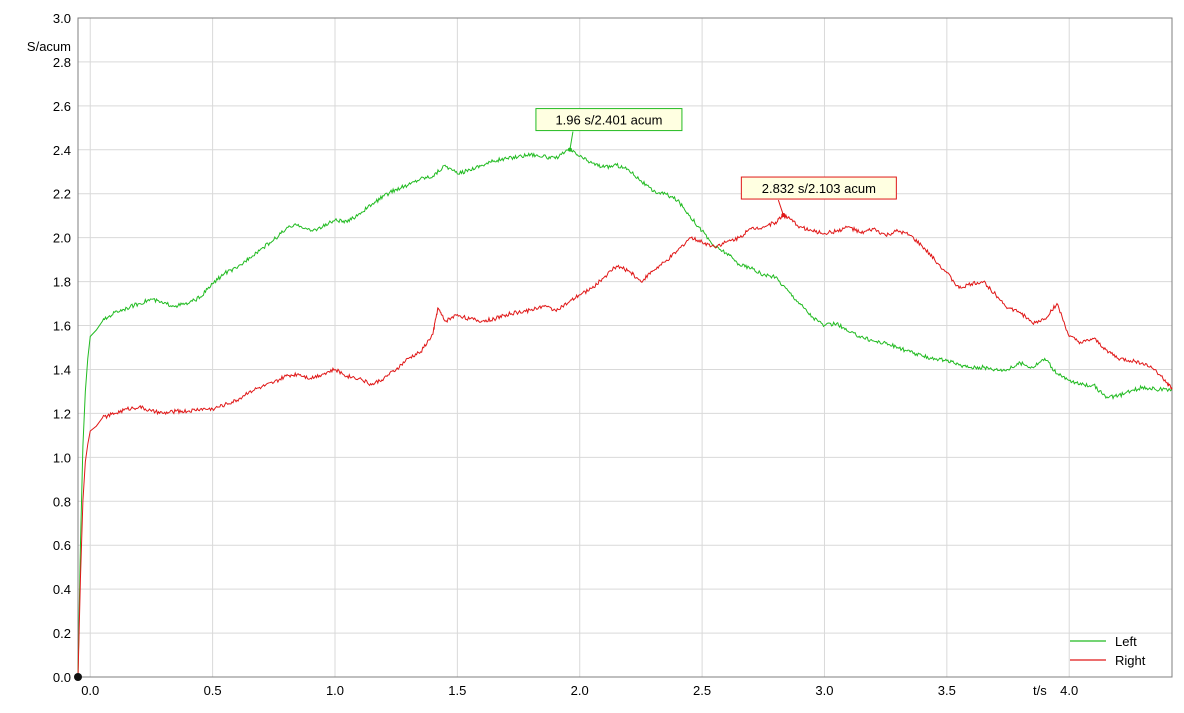 Image resolution: width=1184 pixels, height=713 pixels. I want to click on annotation-label: 2.832 s/2.103 acum, so click(819, 188).